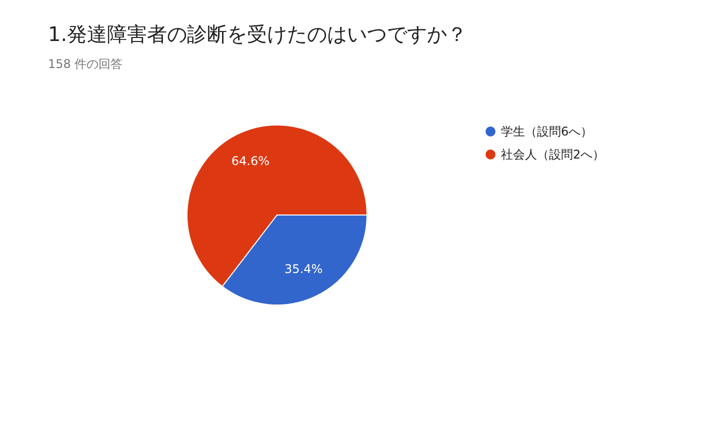  I want to click on data-label: 35.4%, so click(303, 269).